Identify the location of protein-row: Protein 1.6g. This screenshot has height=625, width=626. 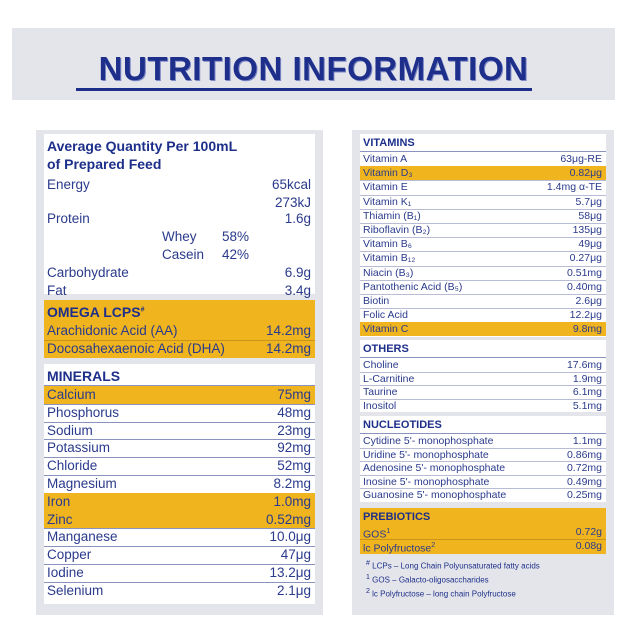
(179, 219).